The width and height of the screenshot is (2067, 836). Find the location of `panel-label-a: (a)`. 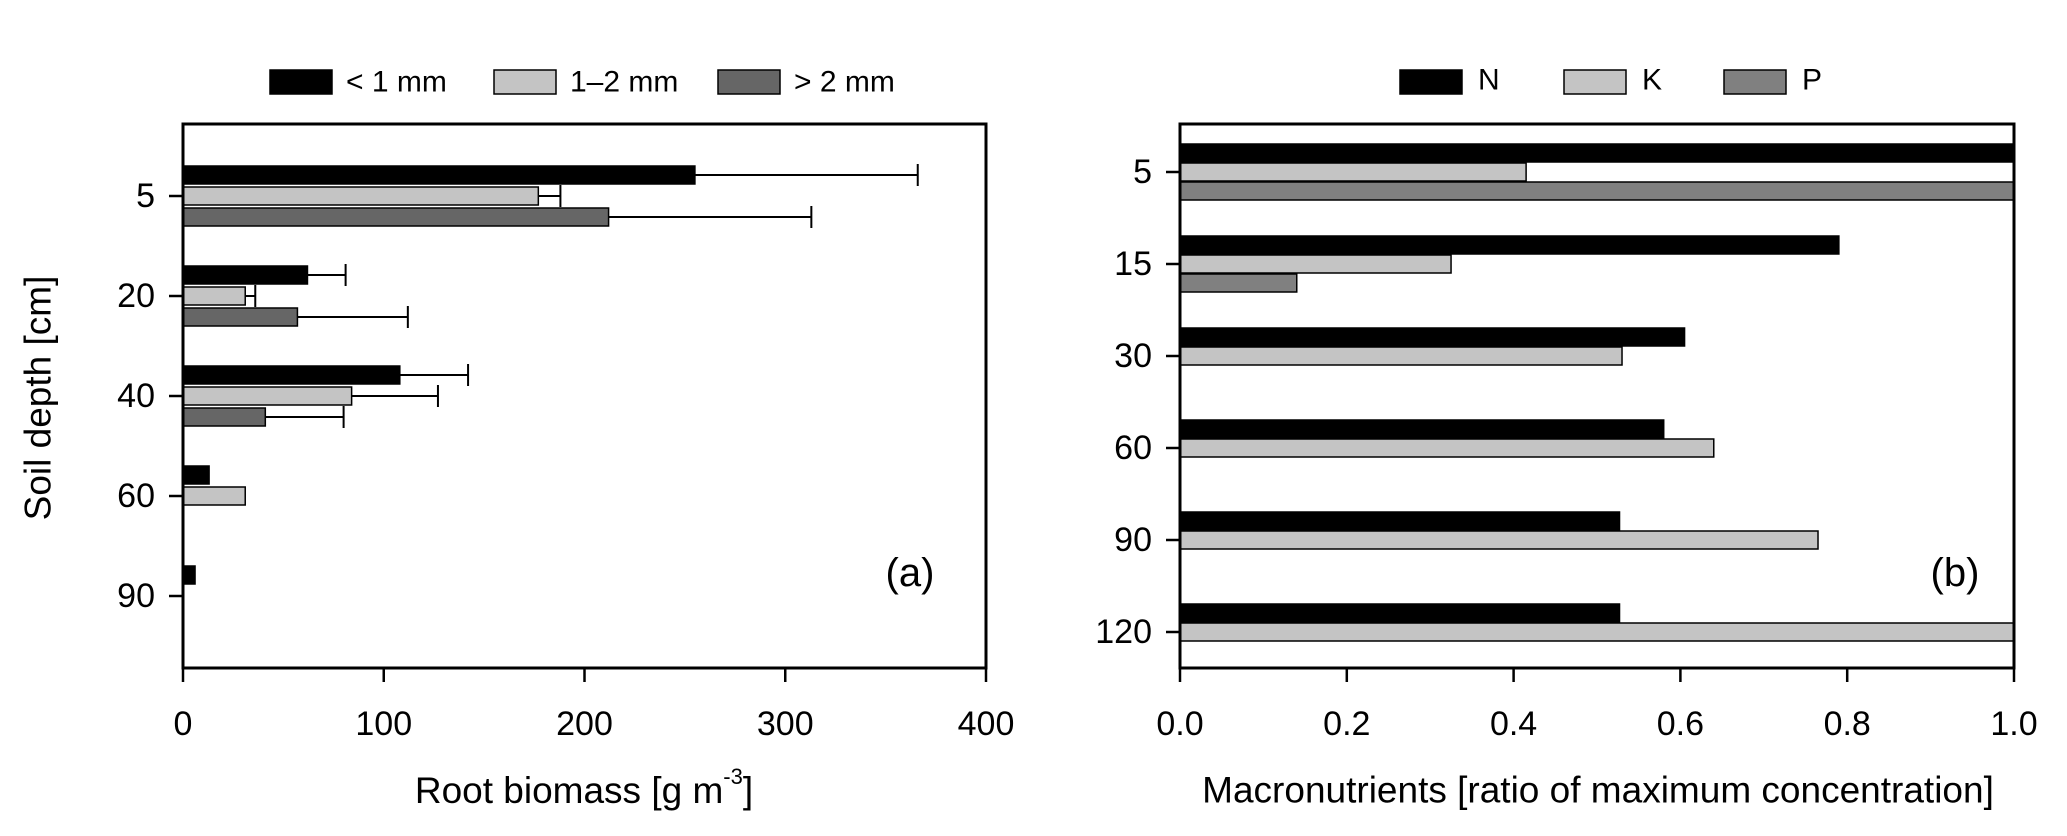

panel-label-a: (a) is located at coordinates (910, 573).